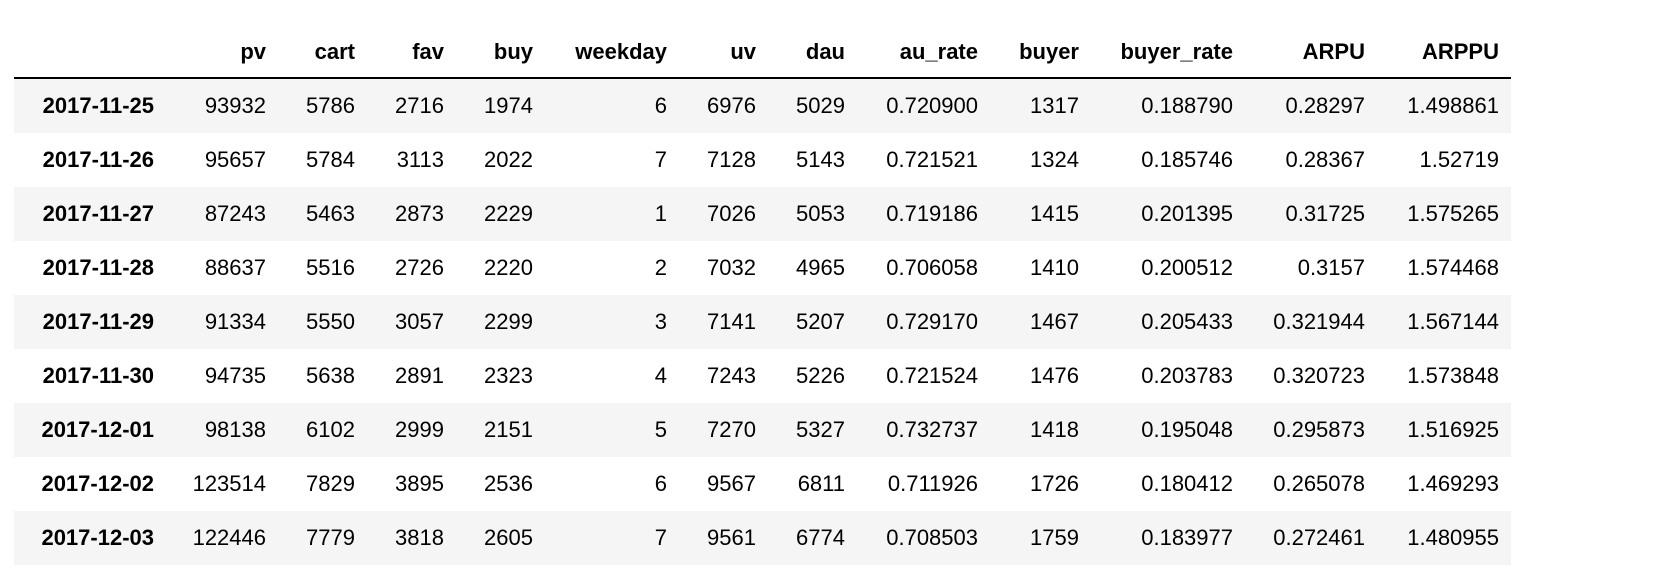 Image resolution: width=1658 pixels, height=582 pixels. What do you see at coordinates (98, 105) in the screenshot?
I see `row-index-date: 2017-11-25` at bounding box center [98, 105].